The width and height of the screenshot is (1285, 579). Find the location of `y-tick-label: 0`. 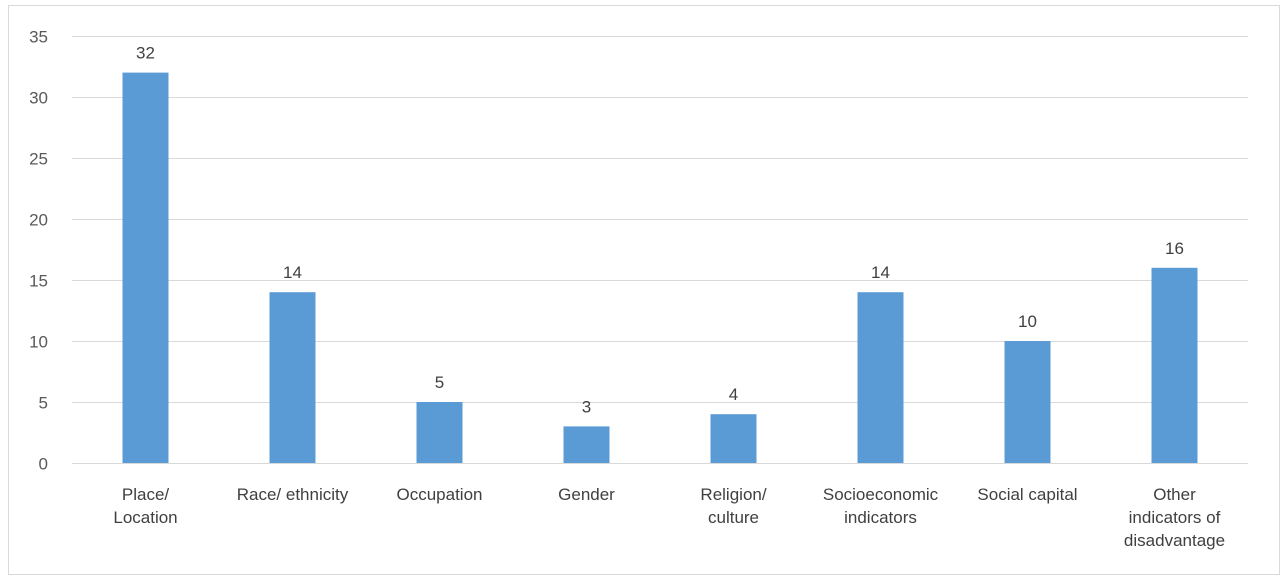

y-tick-label: 0 is located at coordinates (43, 464).